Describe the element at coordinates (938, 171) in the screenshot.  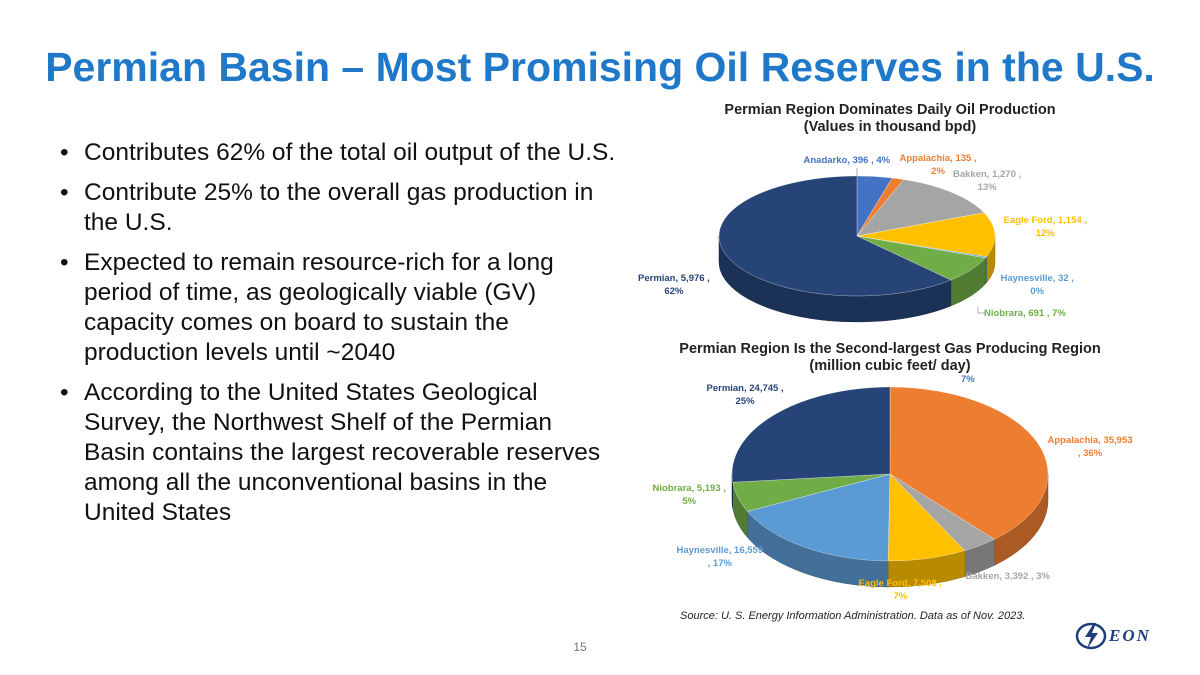
I see `pie-label-line: 2%` at that location.